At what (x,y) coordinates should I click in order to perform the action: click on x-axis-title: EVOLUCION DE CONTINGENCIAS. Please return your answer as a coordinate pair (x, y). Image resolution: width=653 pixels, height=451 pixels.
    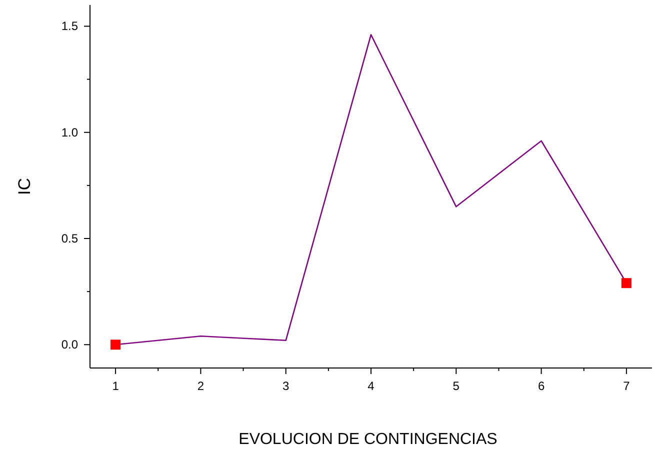
    Looking at the image, I should click on (368, 439).